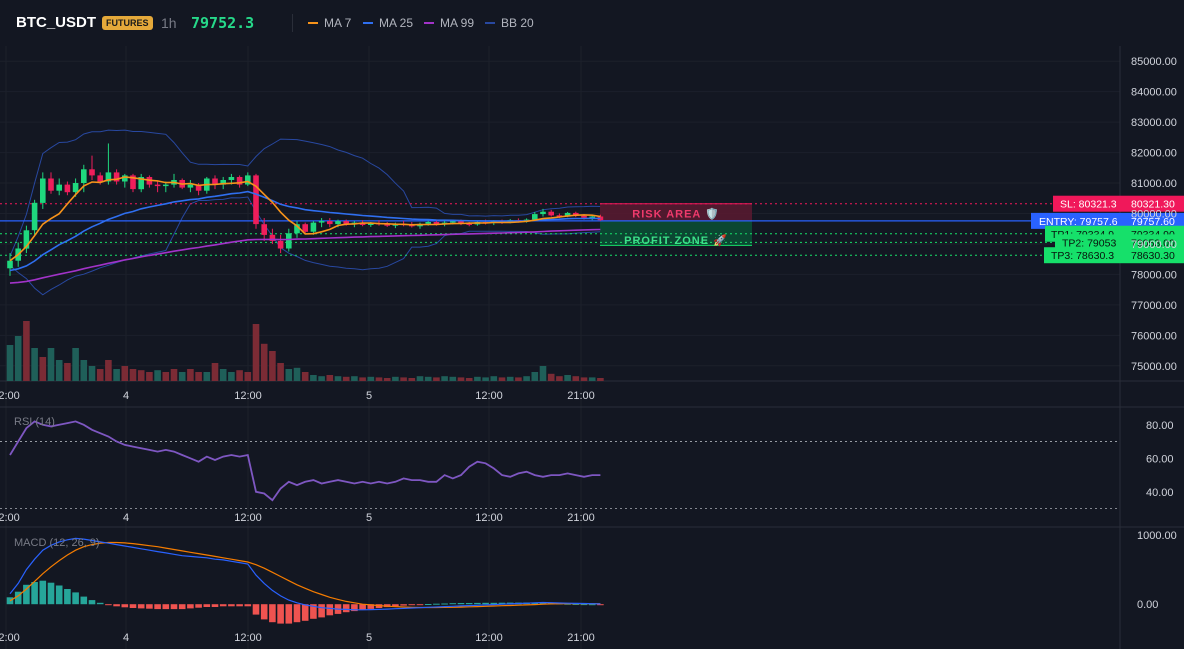 The image size is (1184, 649). I want to click on price-tick-label: 83000.00, so click(1154, 123).